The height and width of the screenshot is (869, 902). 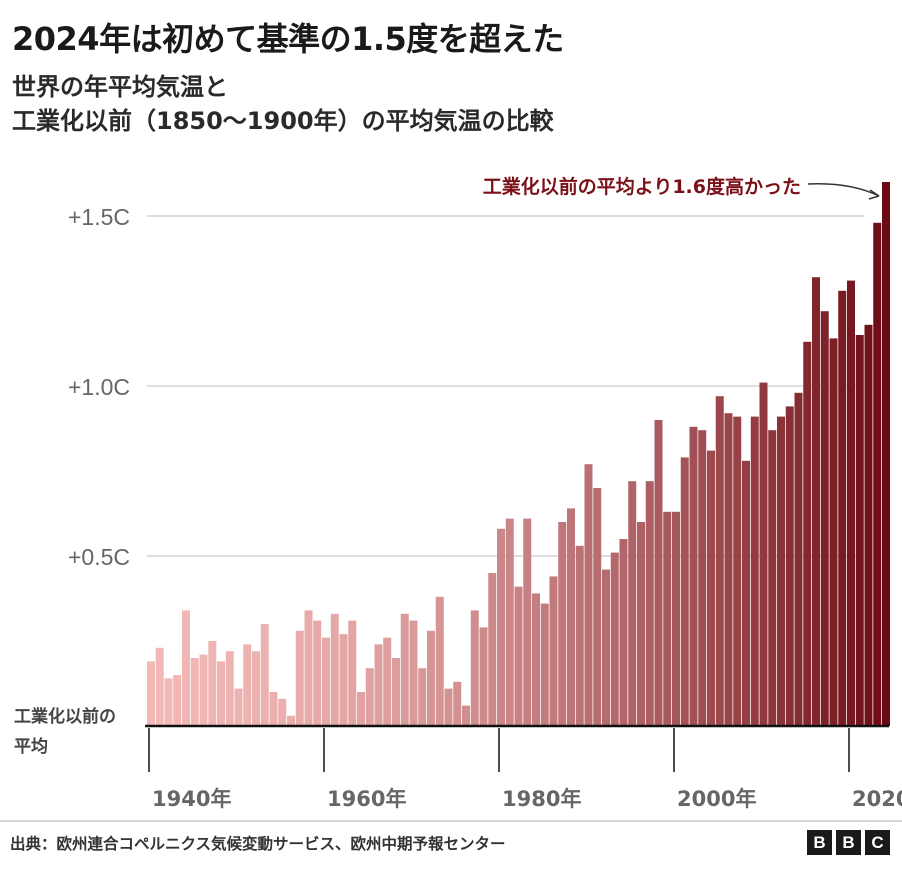 What do you see at coordinates (877, 842) in the screenshot?
I see `bbc-logo-letter: C` at bounding box center [877, 842].